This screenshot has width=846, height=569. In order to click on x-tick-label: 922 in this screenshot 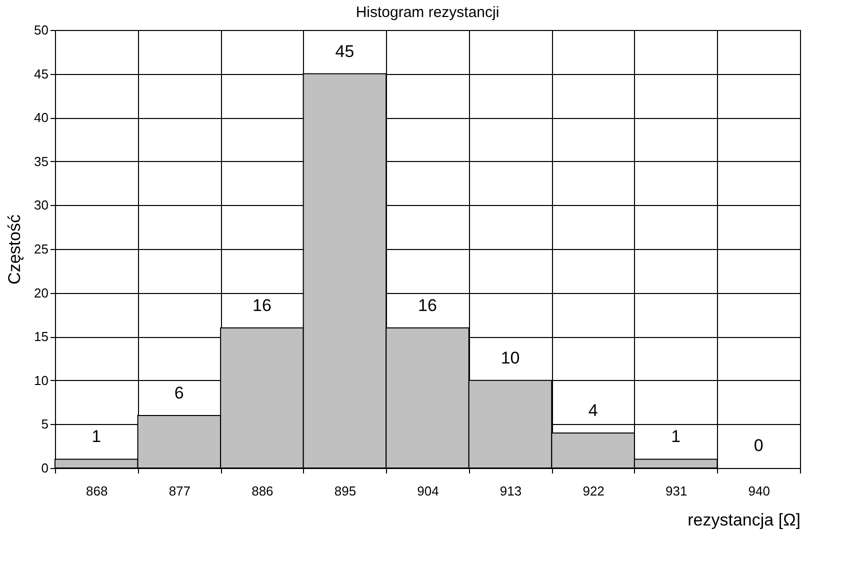, I will do `click(593, 491)`.